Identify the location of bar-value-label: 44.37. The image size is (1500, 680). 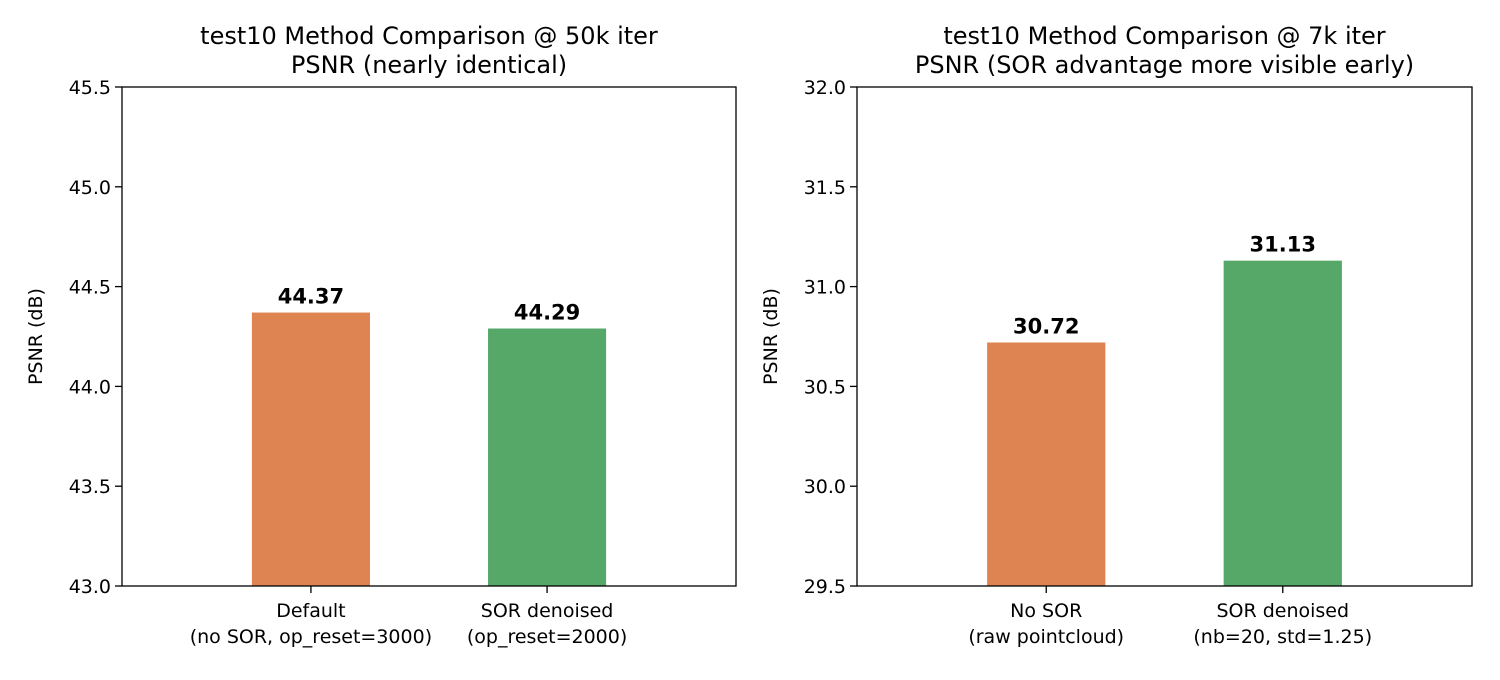
(311, 297).